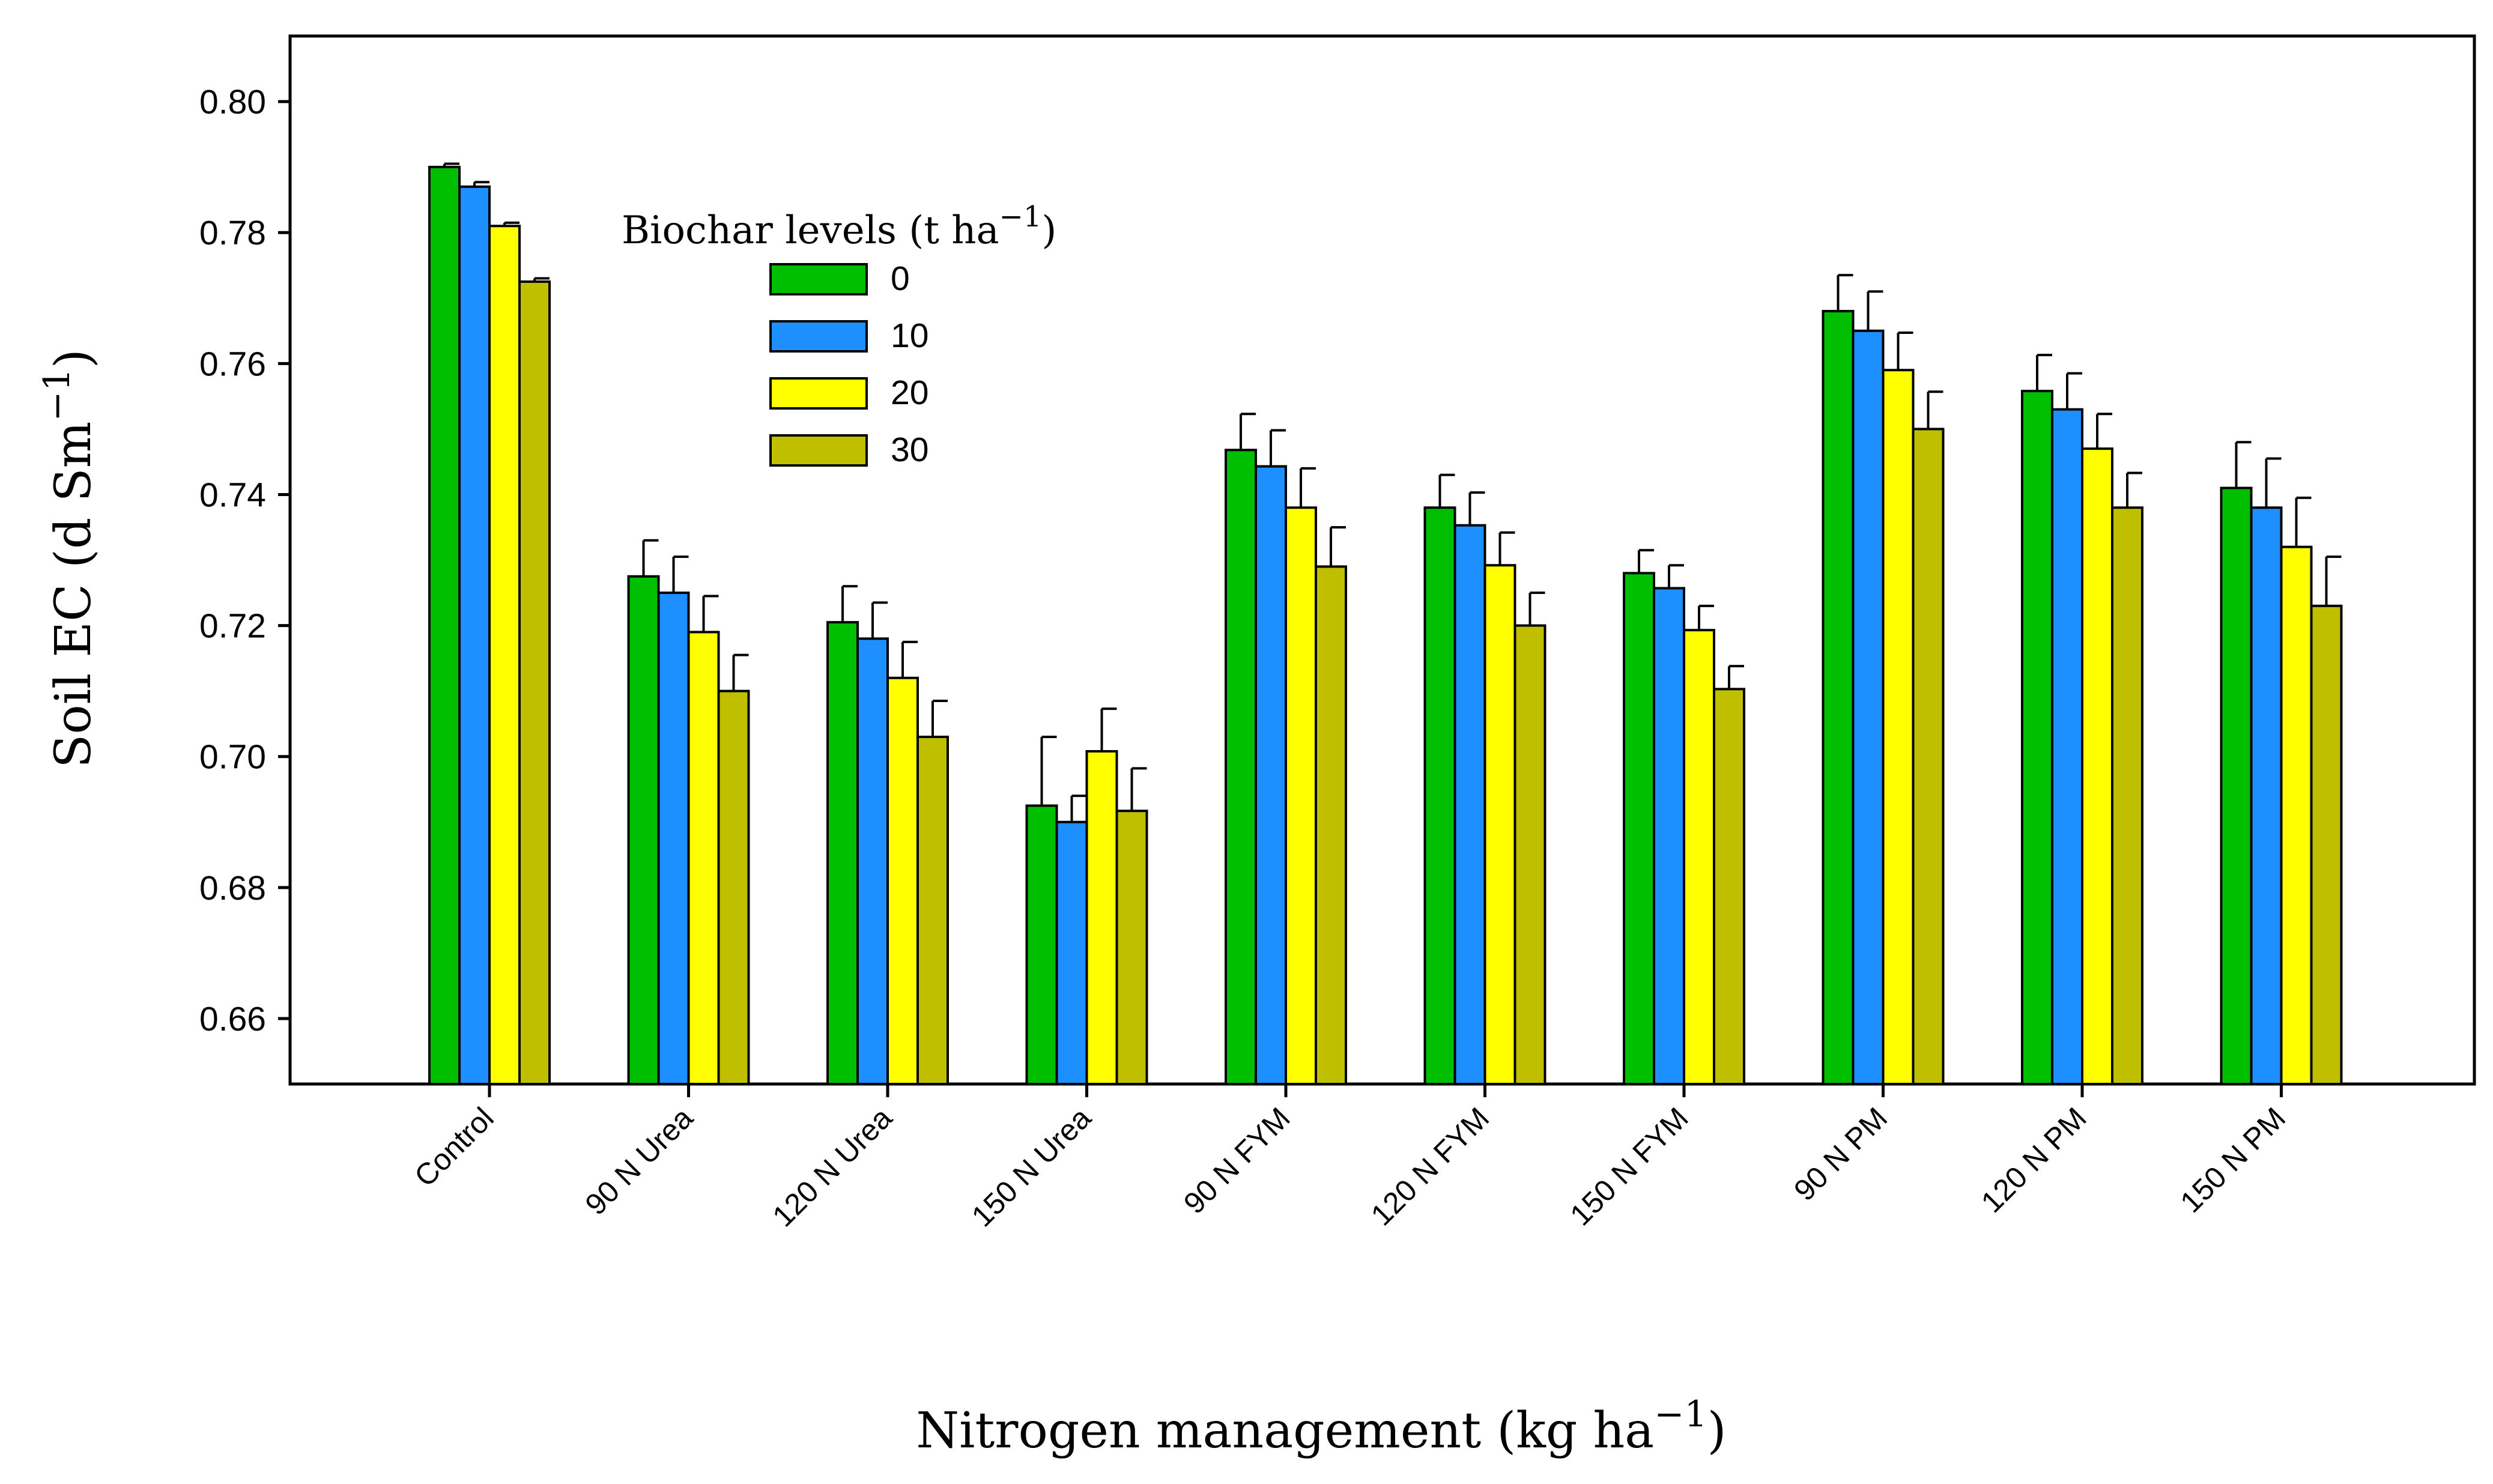  Describe the element at coordinates (245, 560) in the screenshot. I see `y-axis: 0.66 0.68 0.70 0.72 0.74 0.76 0.78 0.80` at that location.